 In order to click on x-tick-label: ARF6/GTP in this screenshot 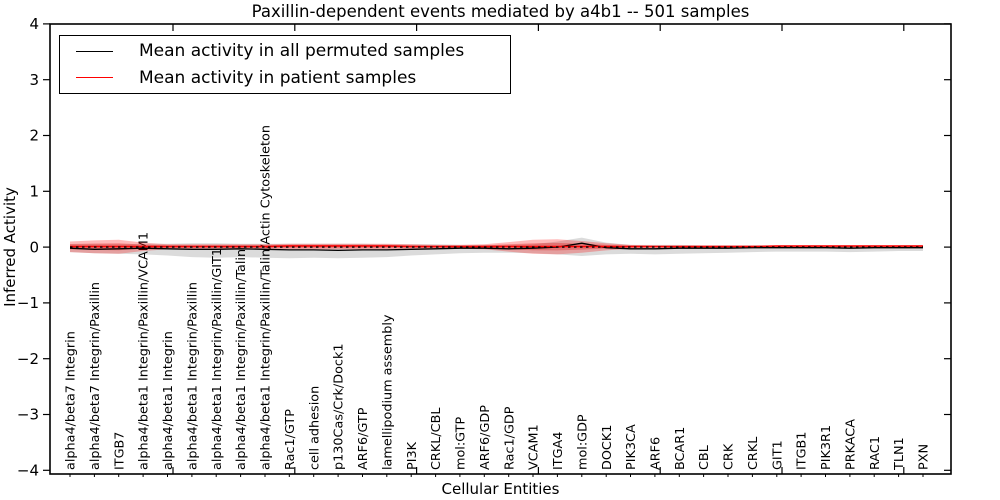, I will do `click(363, 438)`.